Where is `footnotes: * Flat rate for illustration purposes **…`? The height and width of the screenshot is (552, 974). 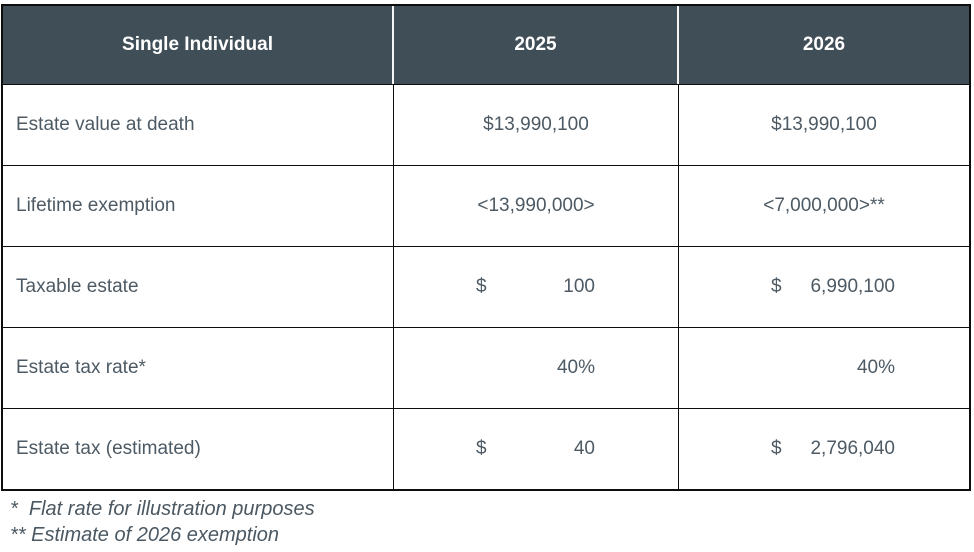
footnotes: * Flat rate for illustration purposes **… is located at coordinates (492, 522).